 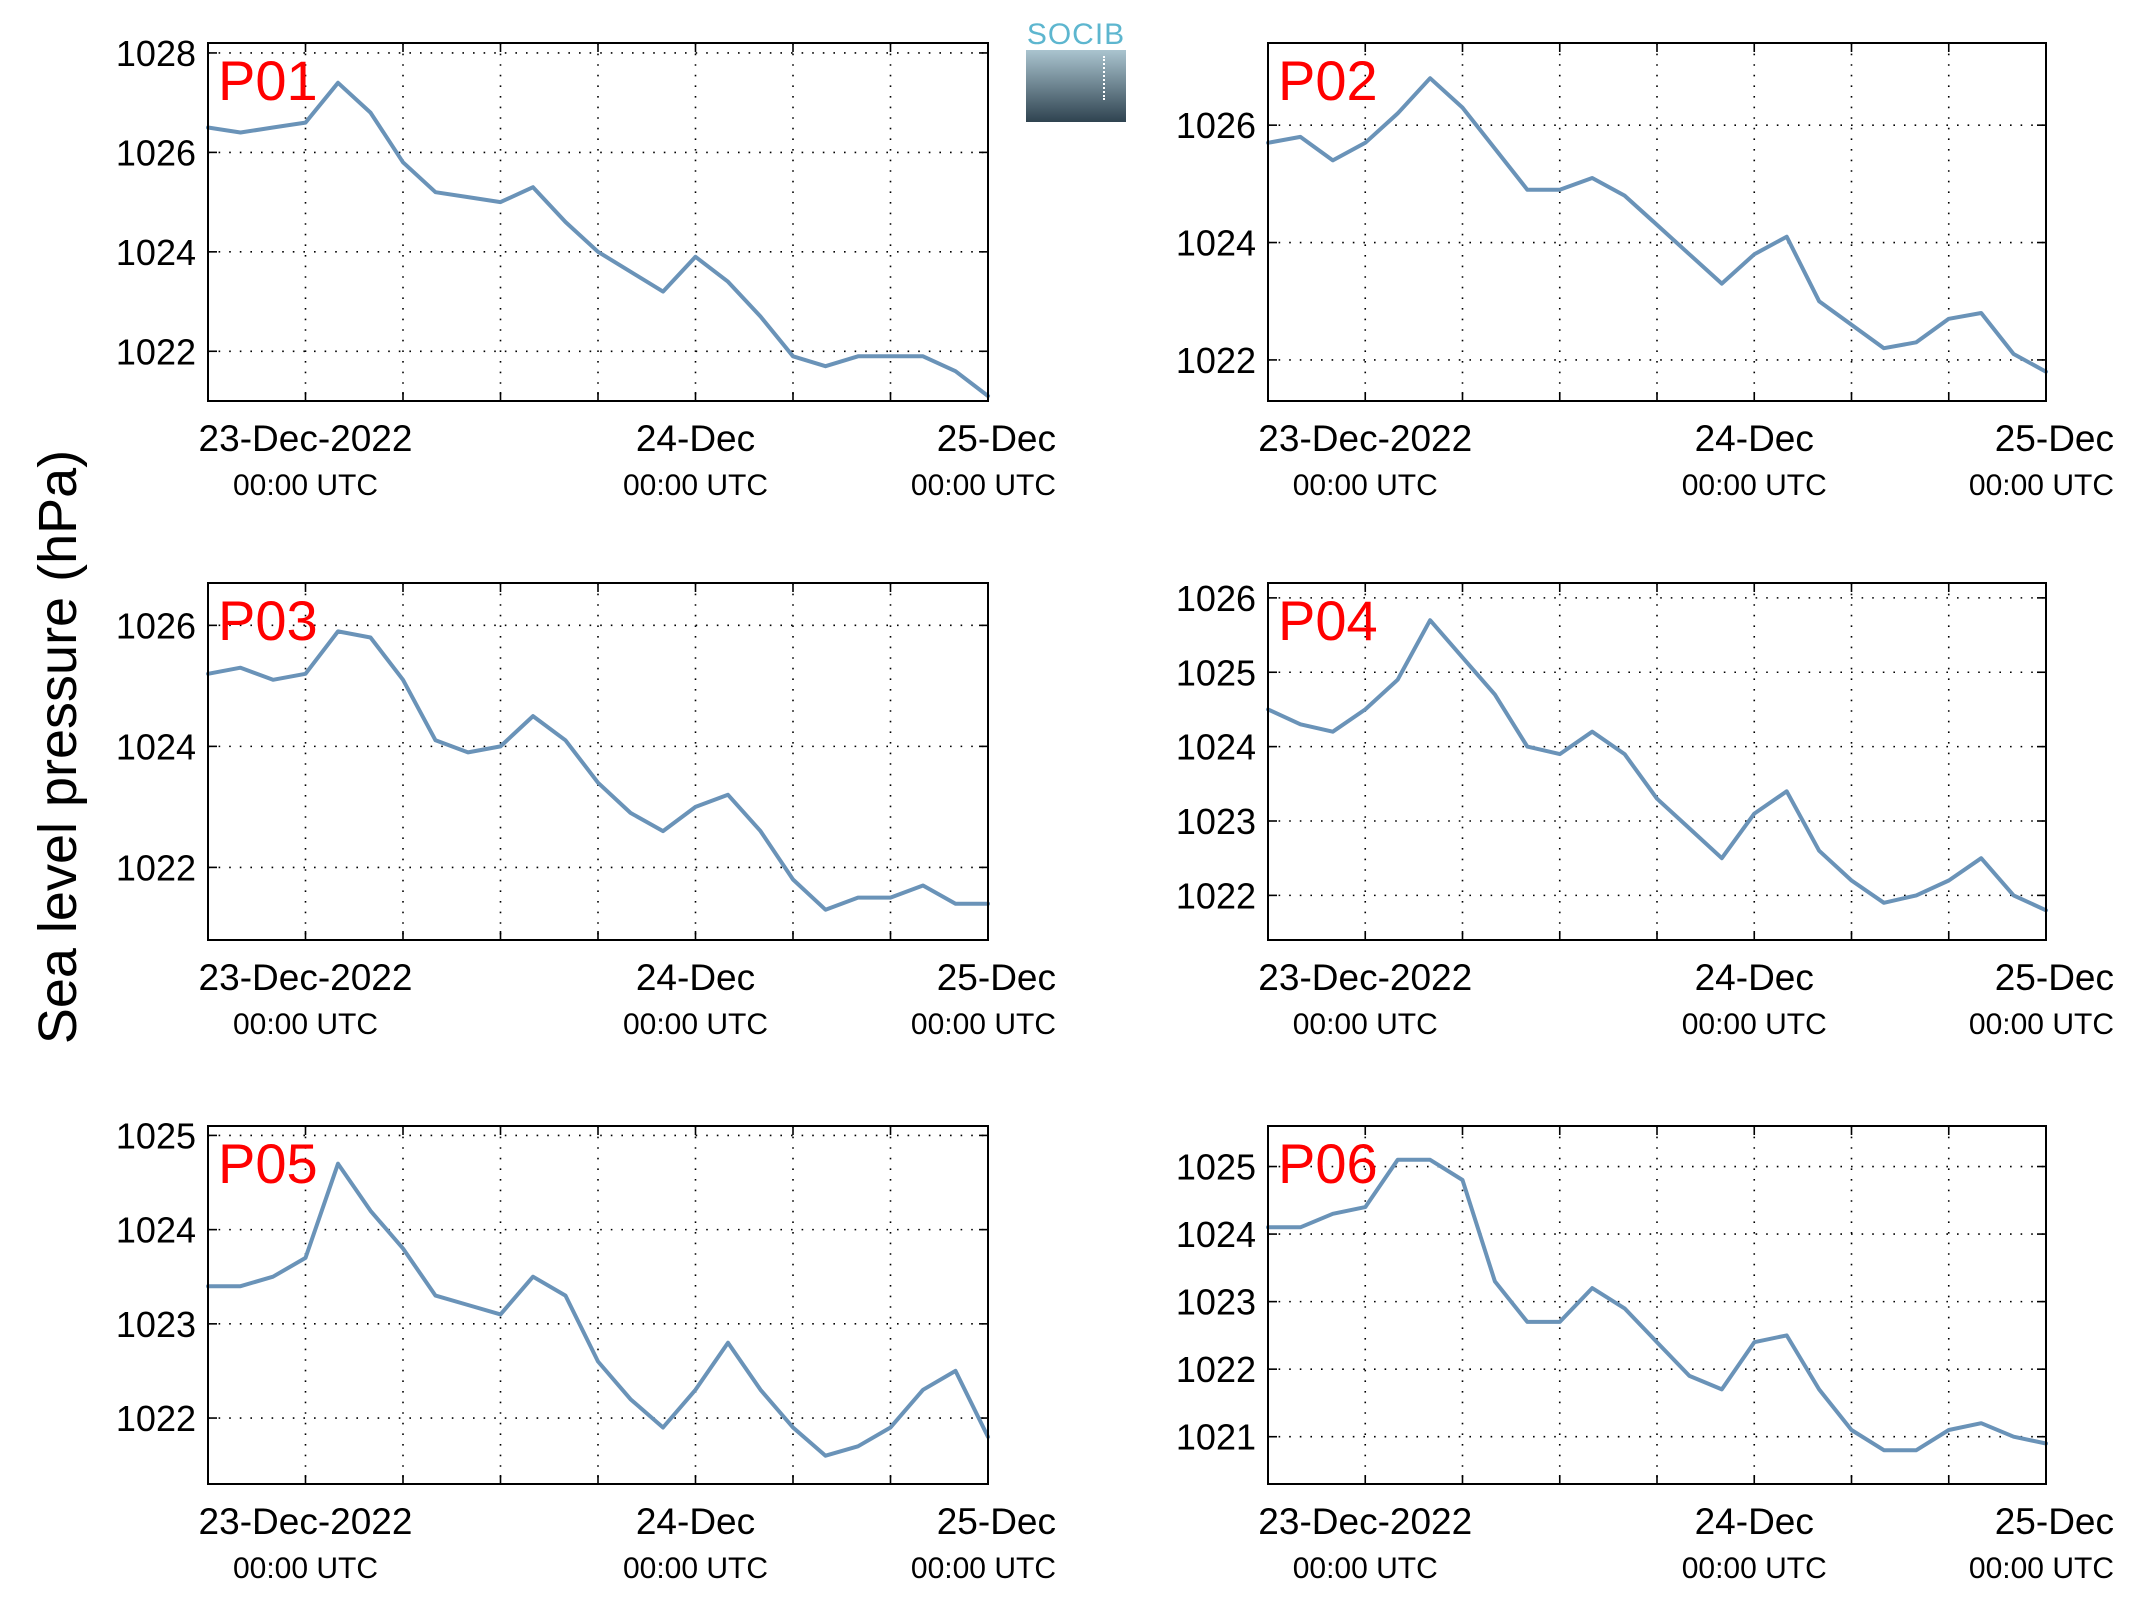 What do you see at coordinates (1328, 1163) in the screenshot?
I see `panel-label: P06` at bounding box center [1328, 1163].